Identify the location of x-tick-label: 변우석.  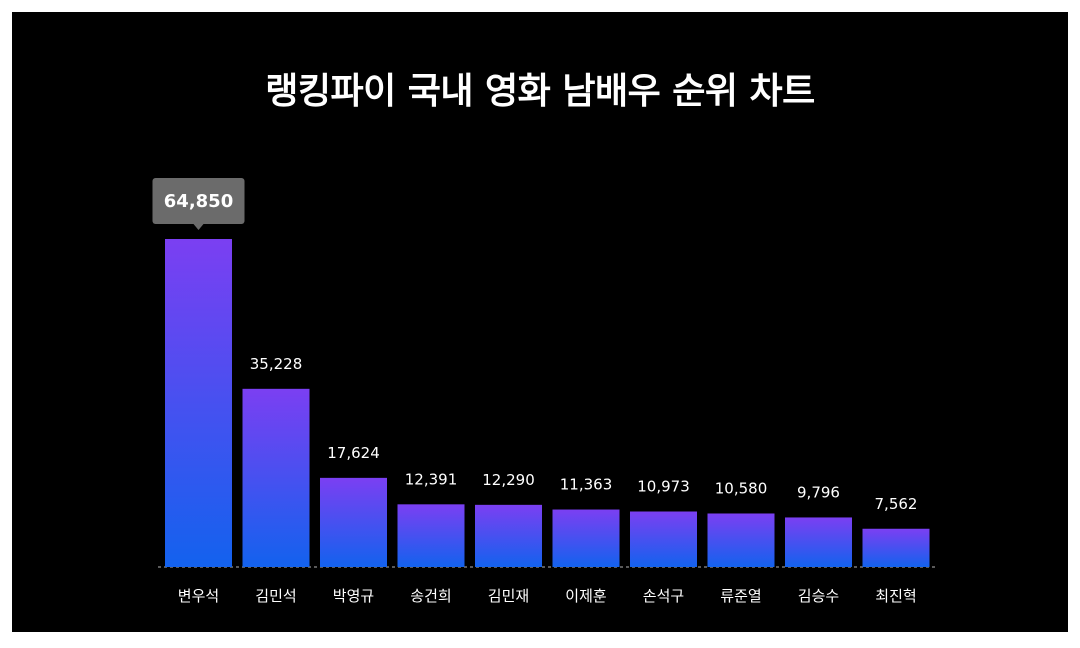
(198, 596).